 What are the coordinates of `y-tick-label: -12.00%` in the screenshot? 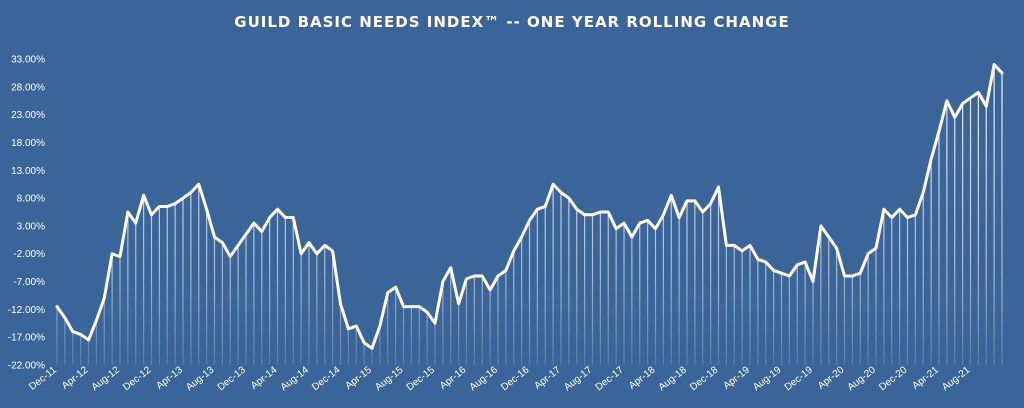 It's located at (26, 310).